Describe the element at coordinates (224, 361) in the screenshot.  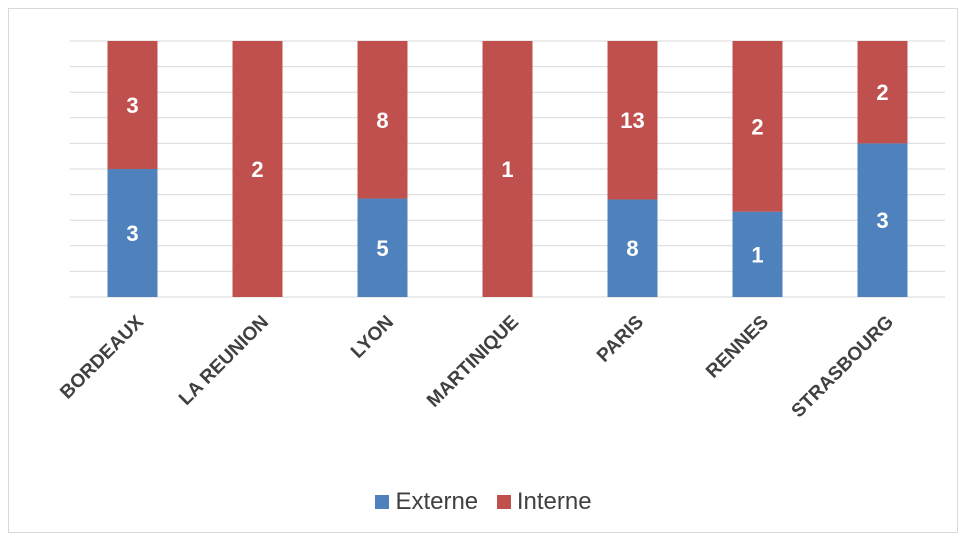
I see `x-tick-label: LA REUNION` at that location.